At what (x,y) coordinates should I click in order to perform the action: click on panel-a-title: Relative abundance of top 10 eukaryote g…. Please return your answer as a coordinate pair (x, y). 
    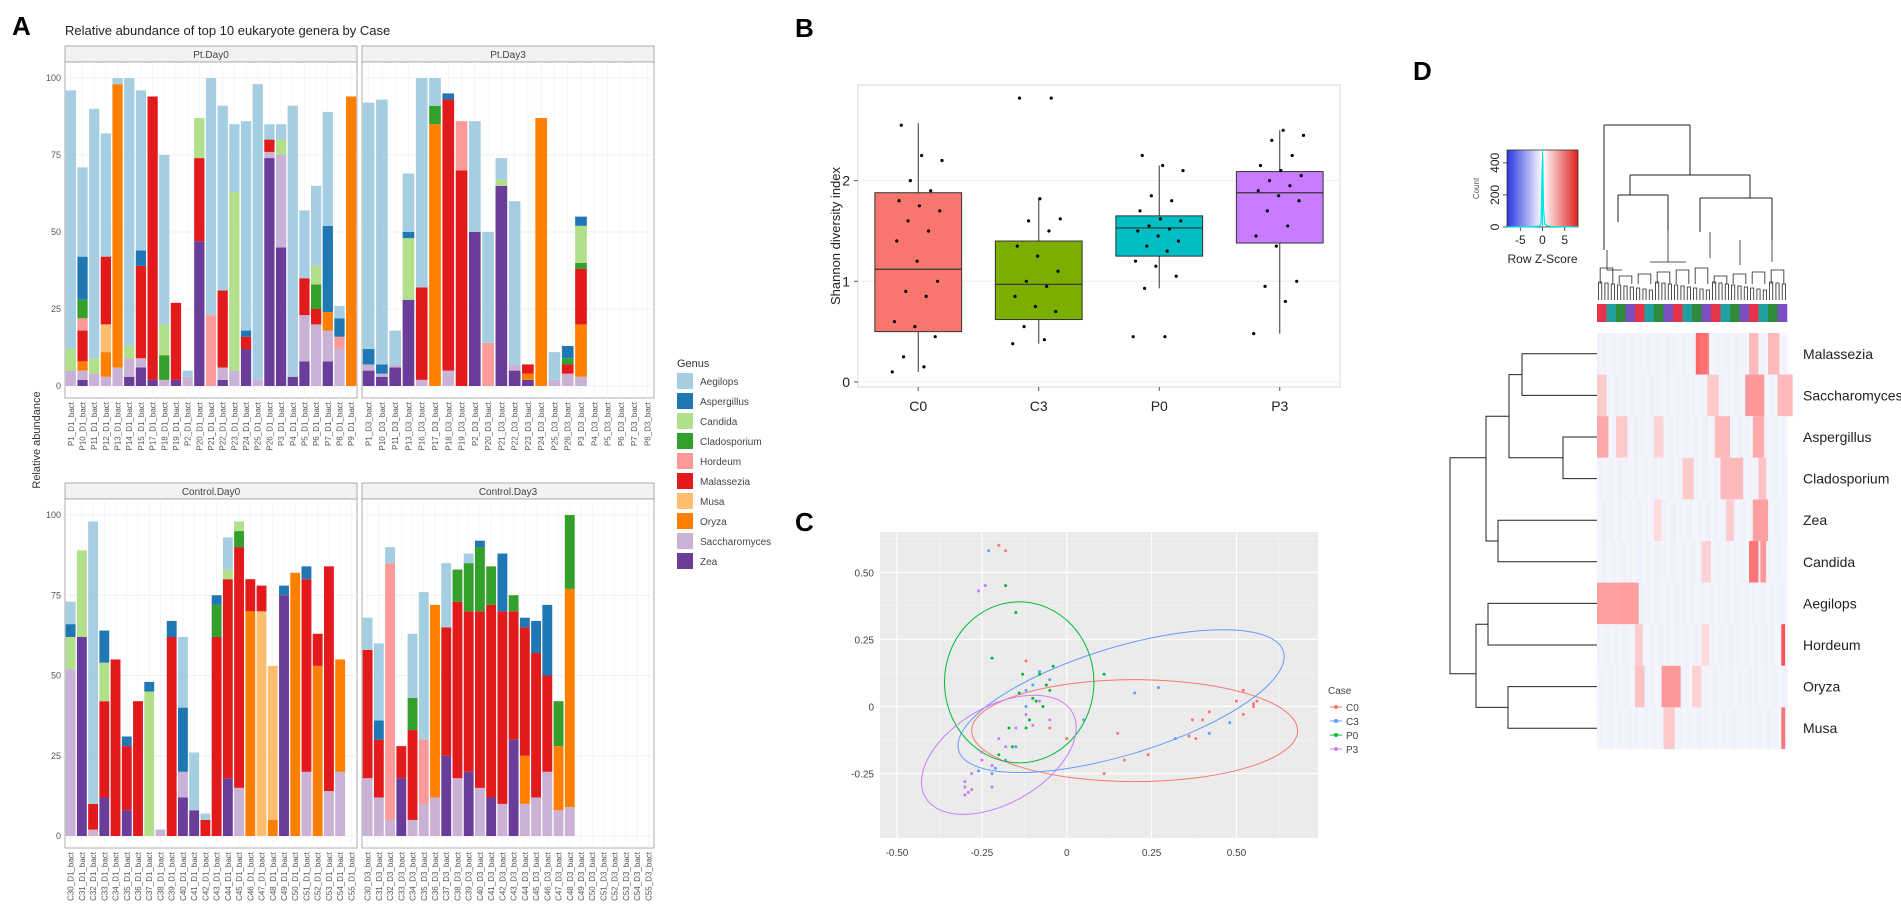
    Looking at the image, I should click on (227, 30).